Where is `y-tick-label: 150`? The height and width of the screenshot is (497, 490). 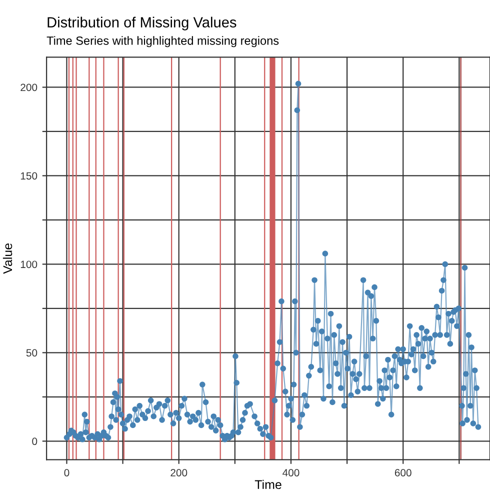 y-tick-label: 150 is located at coordinates (29, 176).